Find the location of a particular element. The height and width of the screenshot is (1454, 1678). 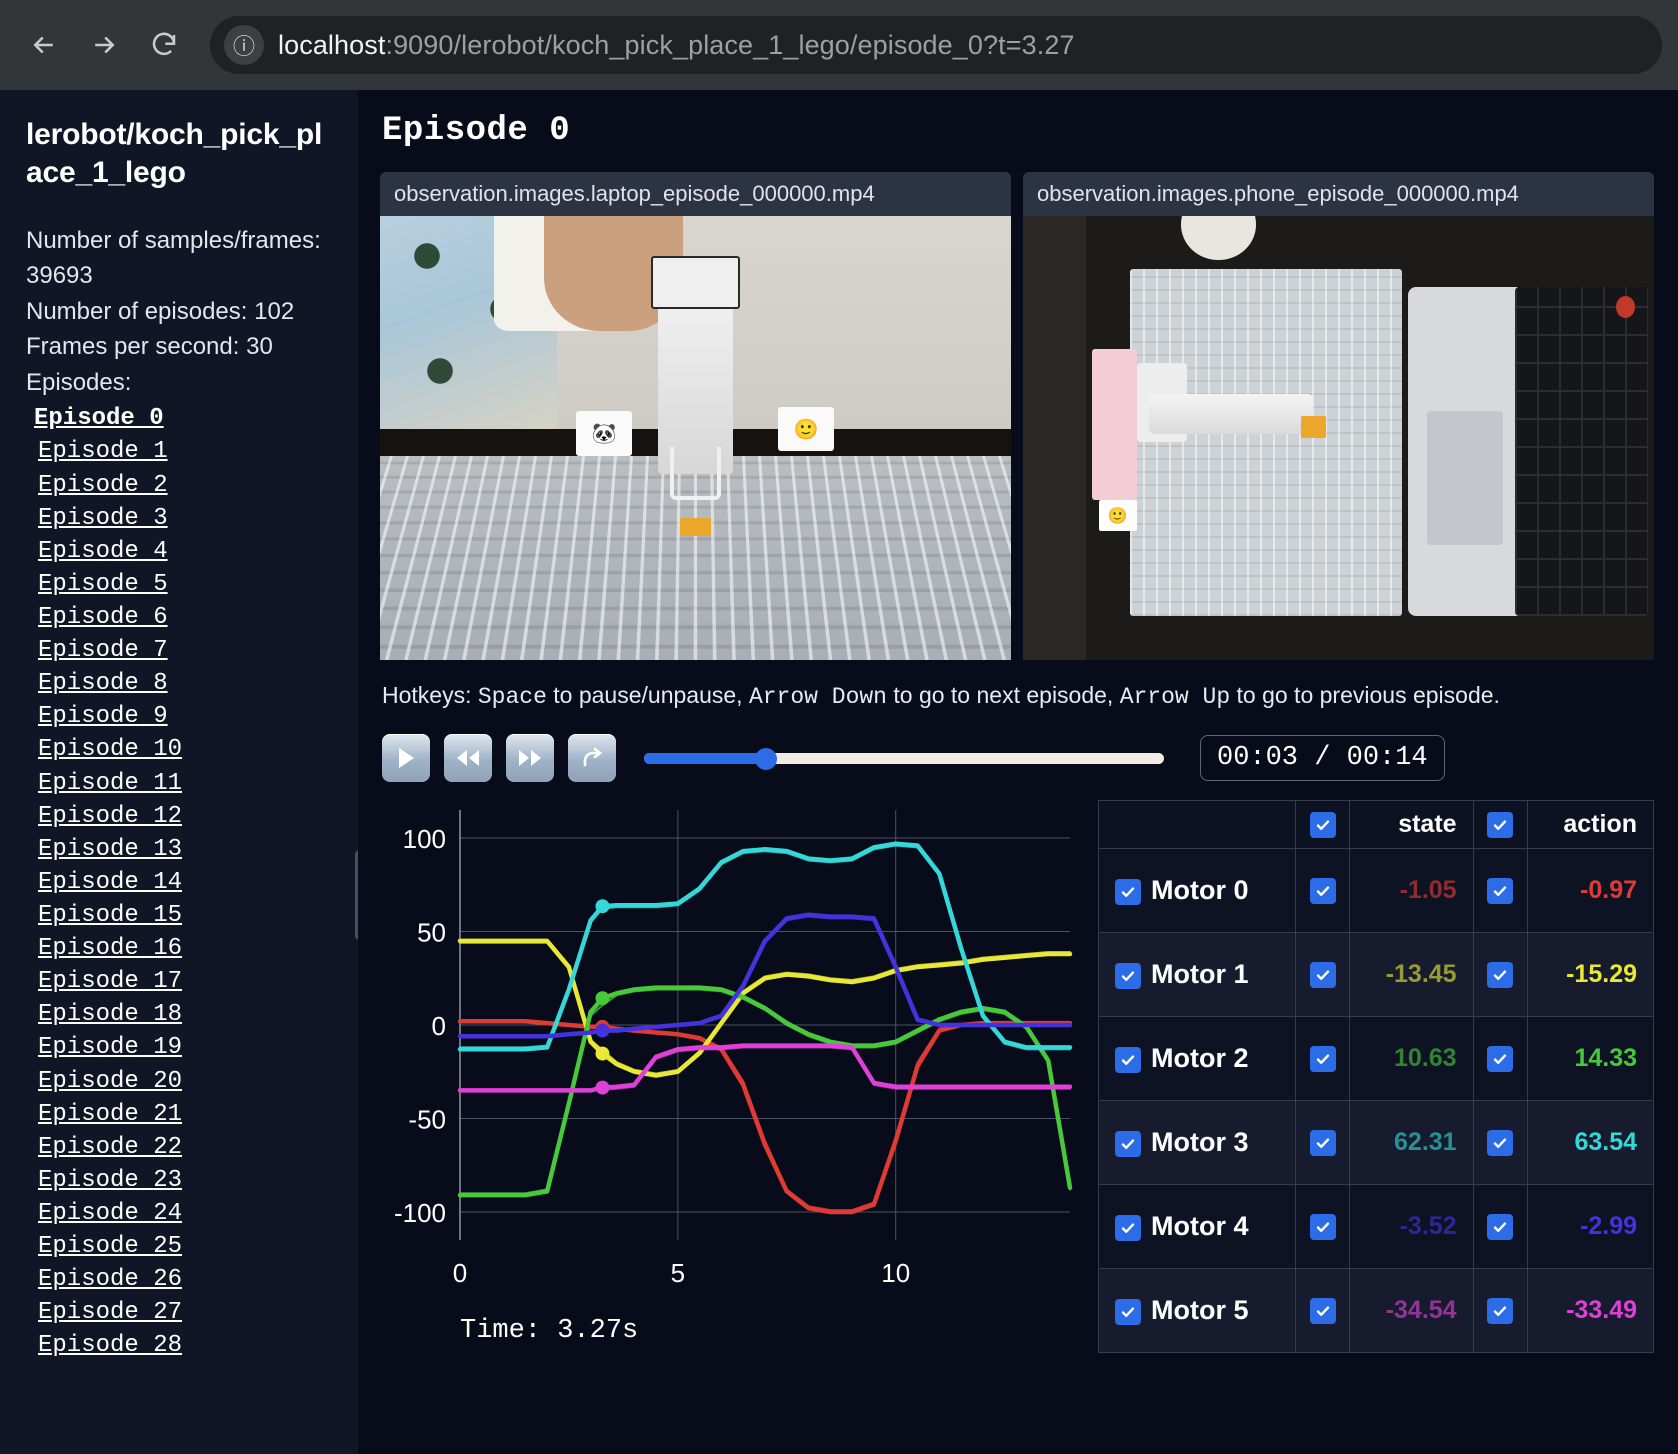

episode-link-5: Episode 5 is located at coordinates (103, 584).